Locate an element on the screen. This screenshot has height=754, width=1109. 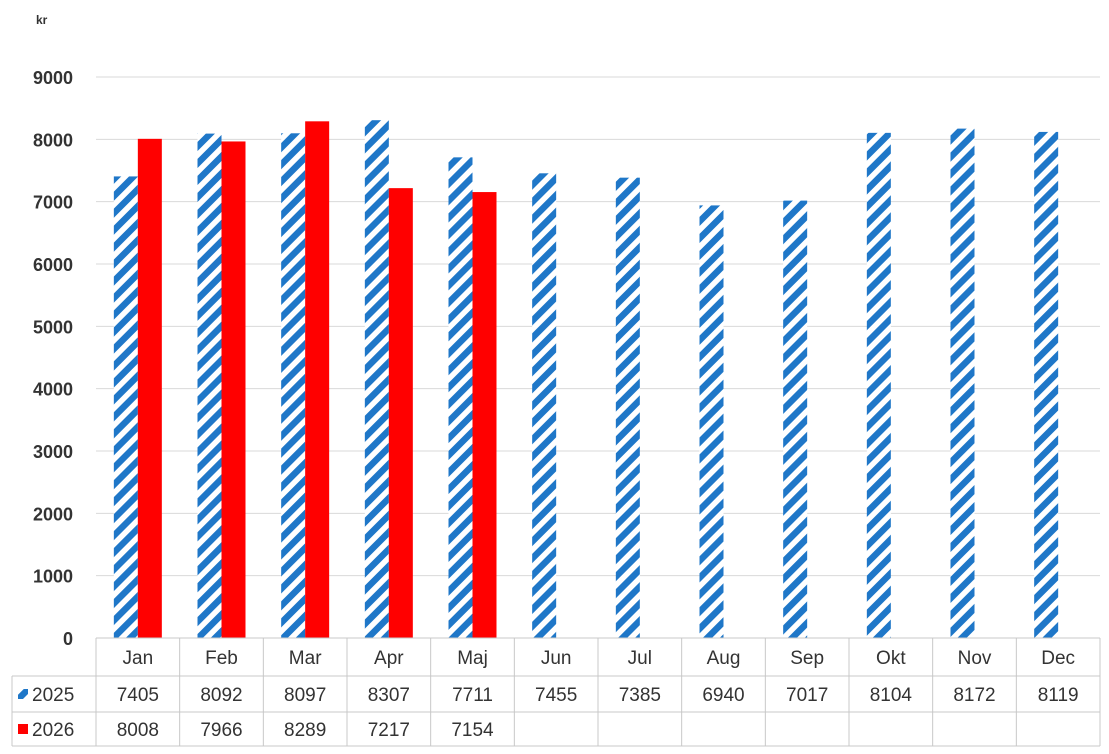
x-tick-label: Okt is located at coordinates (891, 658).